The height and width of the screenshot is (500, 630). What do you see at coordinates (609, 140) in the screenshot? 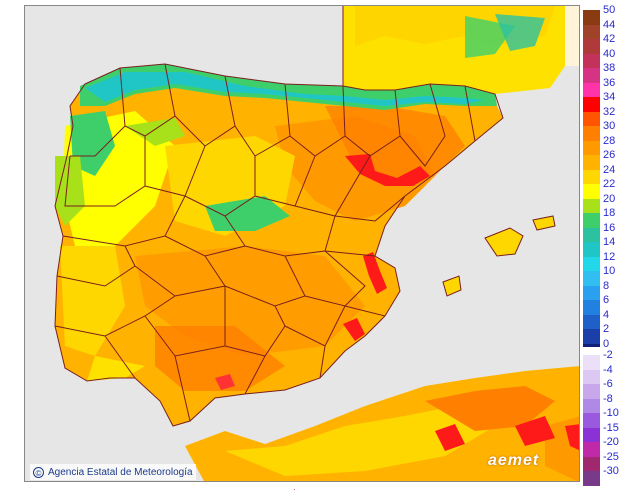
I see `legend-label: 28` at bounding box center [609, 140].